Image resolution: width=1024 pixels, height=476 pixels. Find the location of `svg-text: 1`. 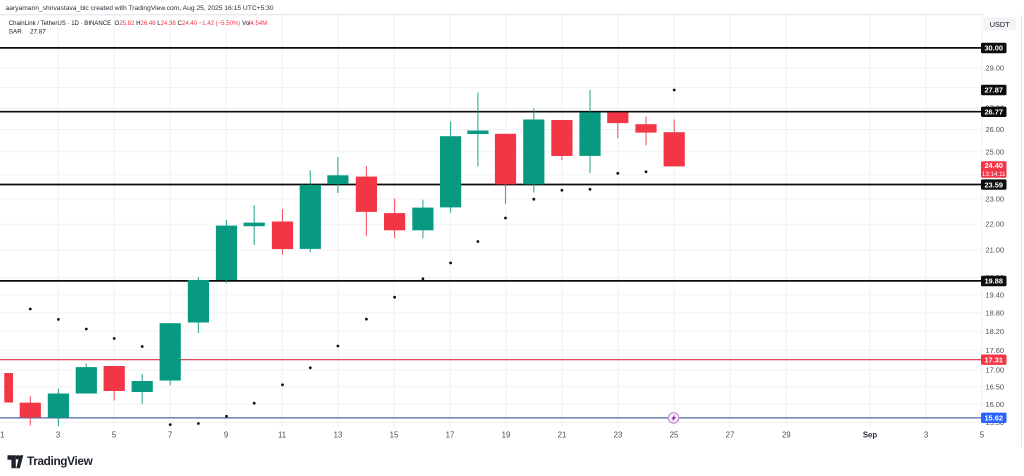

svg-text: 1 is located at coordinates (2, 434).